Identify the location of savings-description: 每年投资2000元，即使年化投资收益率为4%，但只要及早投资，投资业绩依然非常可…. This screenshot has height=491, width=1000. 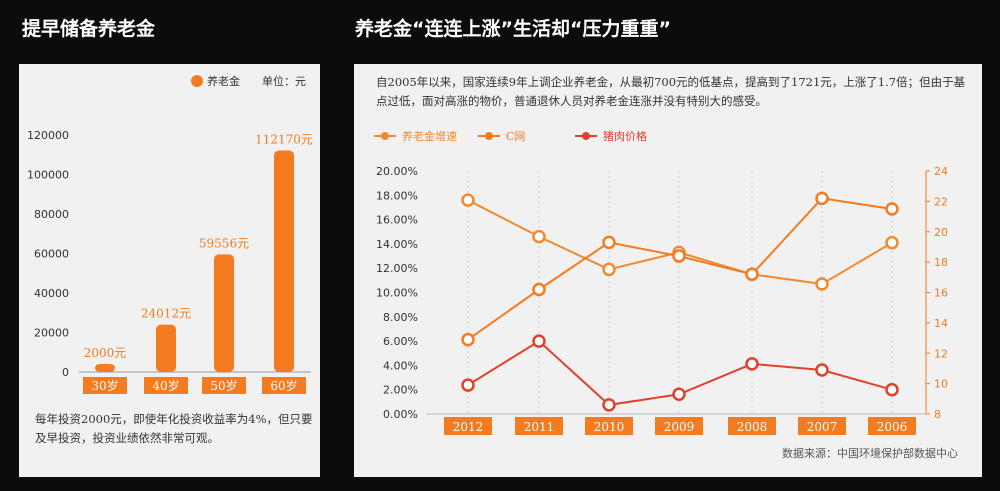
(174, 428).